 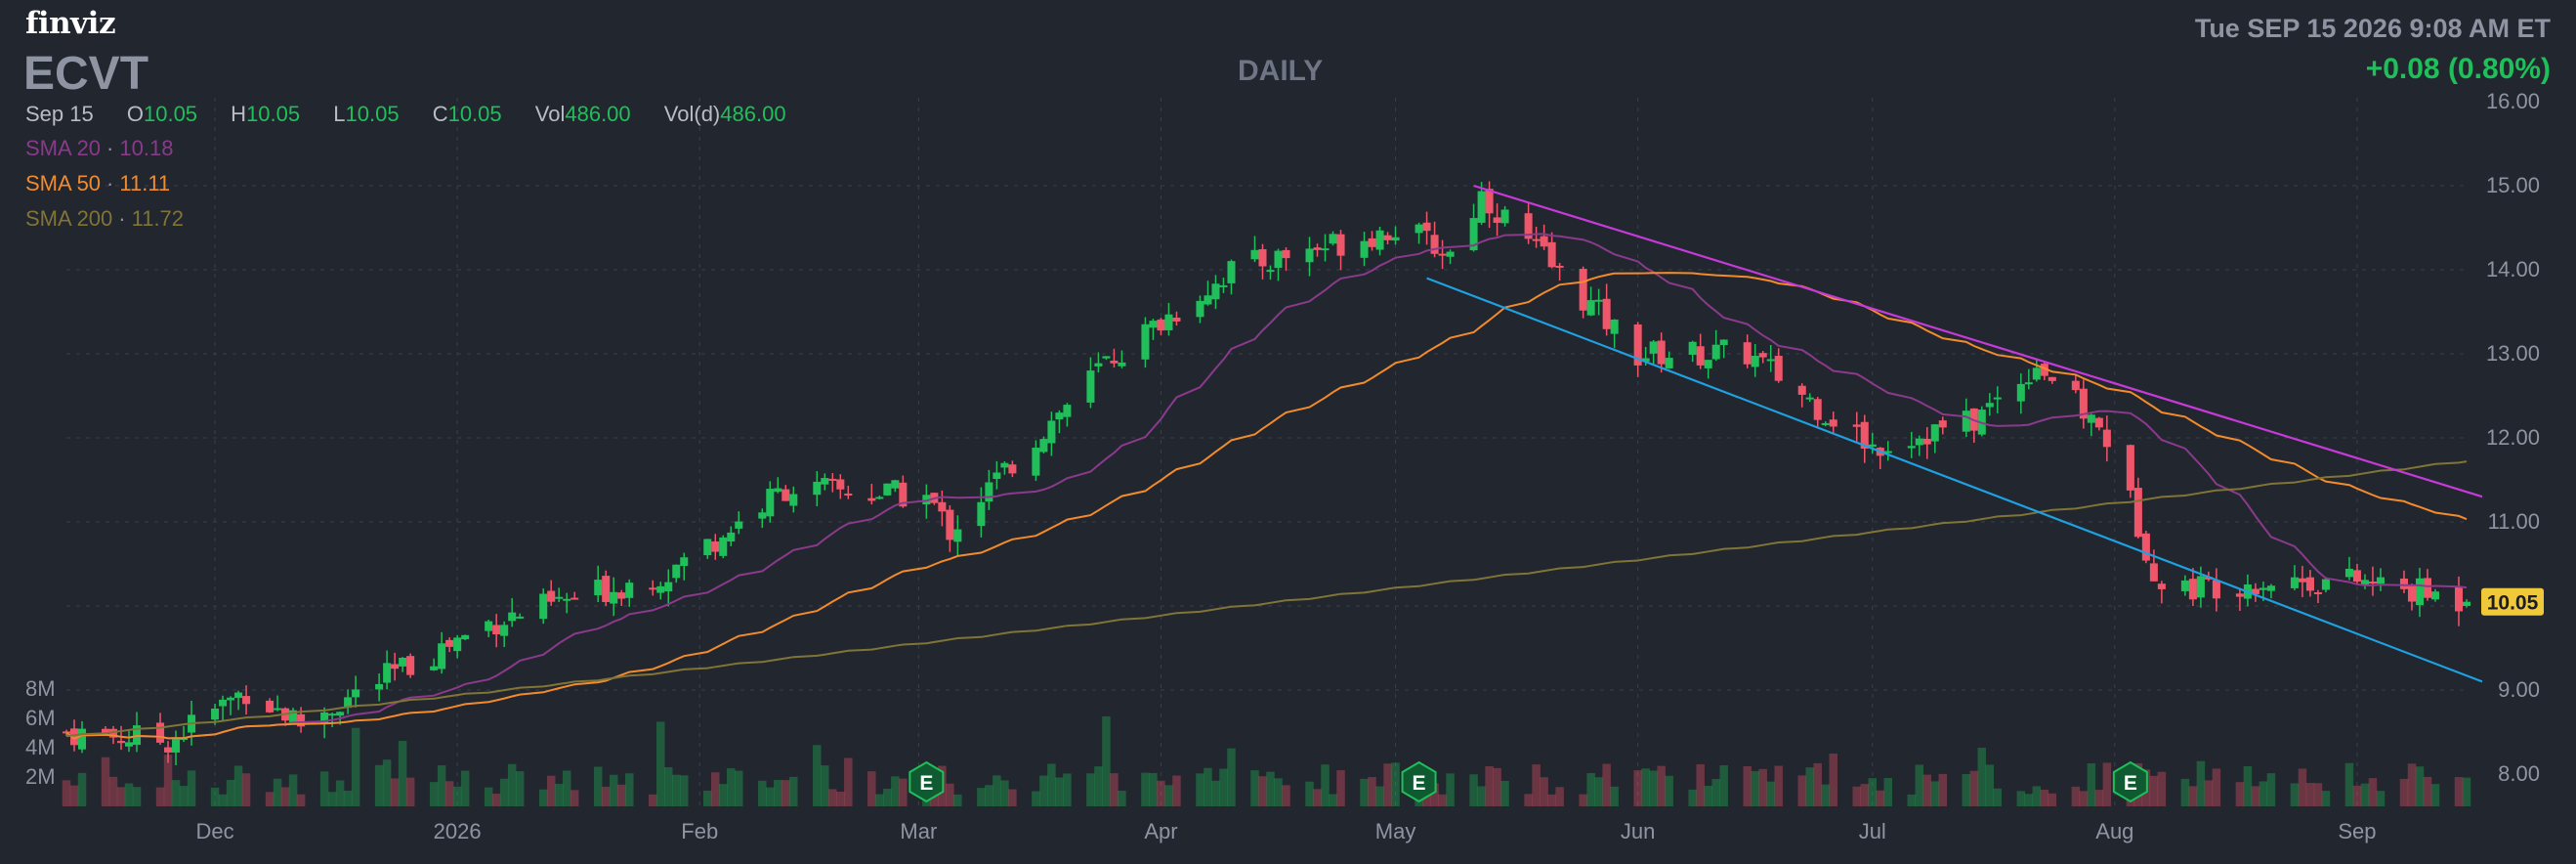 What do you see at coordinates (440, 114) in the screenshot?
I see `close-label: C` at bounding box center [440, 114].